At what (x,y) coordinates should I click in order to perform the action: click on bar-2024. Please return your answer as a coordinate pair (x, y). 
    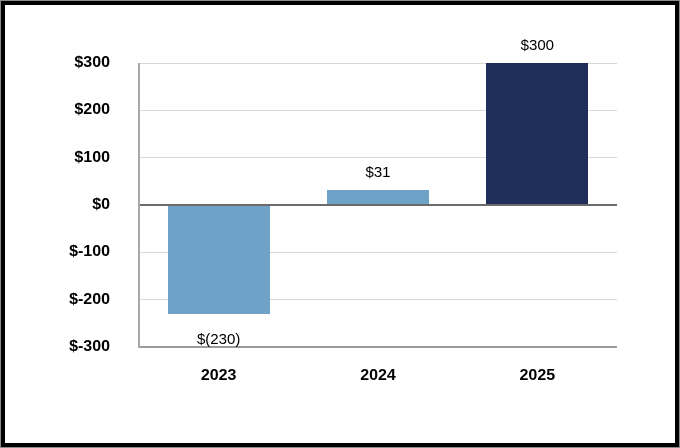
    Looking at the image, I should click on (378, 197).